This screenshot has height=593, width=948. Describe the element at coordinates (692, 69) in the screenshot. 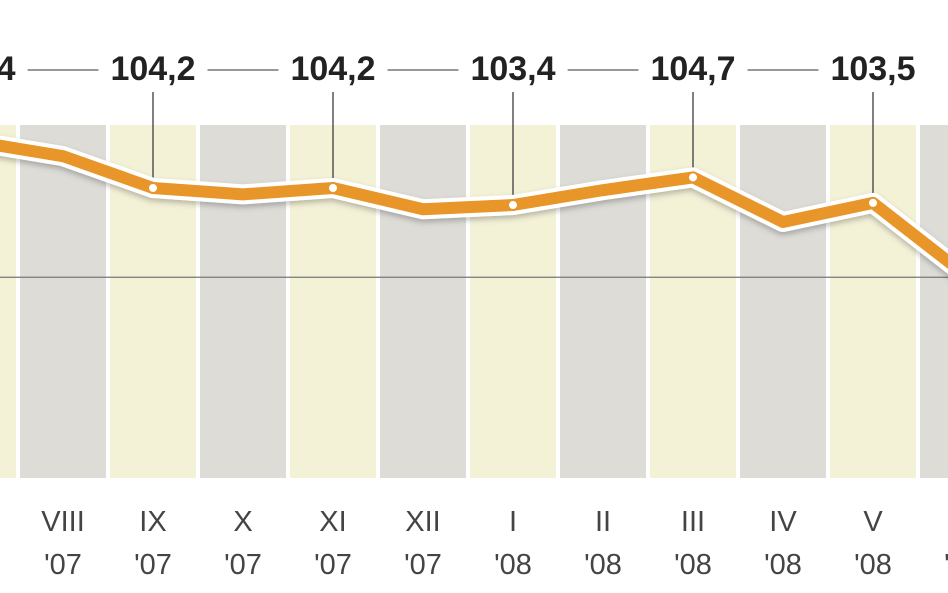

I see `value-label: 104,7` at that location.